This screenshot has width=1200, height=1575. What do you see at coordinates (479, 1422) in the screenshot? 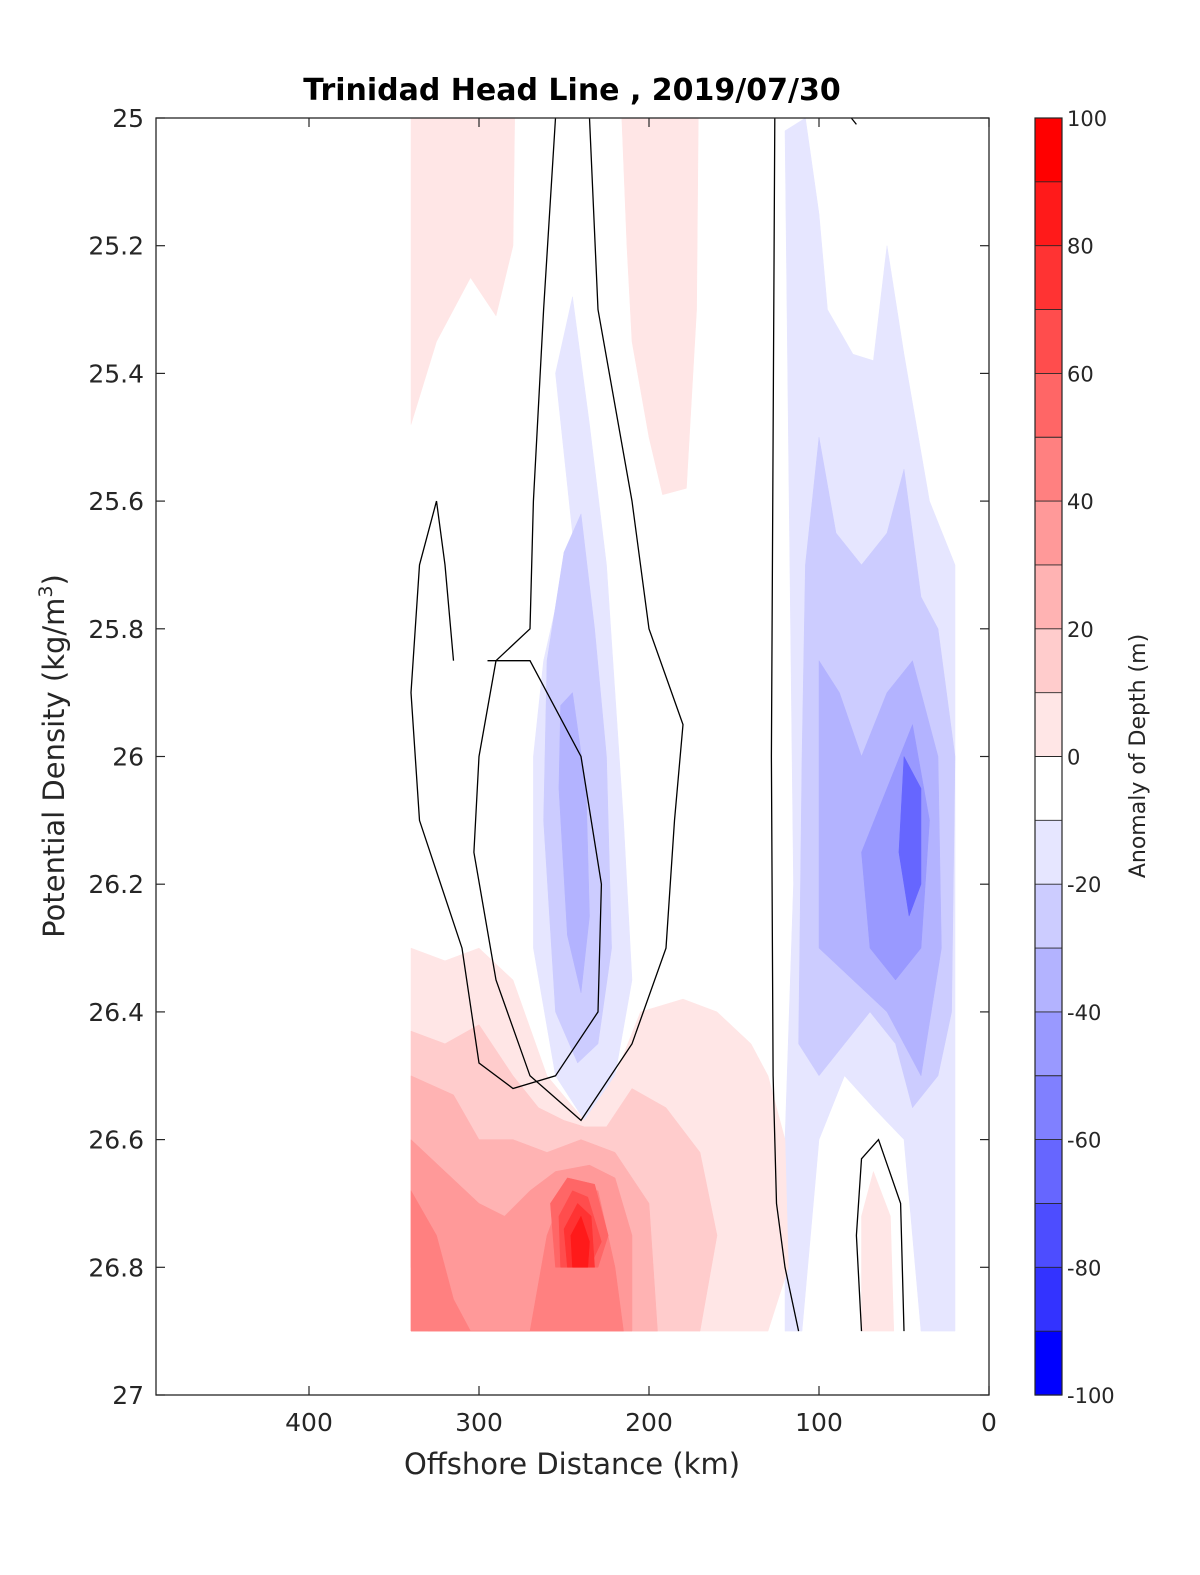
I see `x-tick-label: 300` at bounding box center [479, 1422].